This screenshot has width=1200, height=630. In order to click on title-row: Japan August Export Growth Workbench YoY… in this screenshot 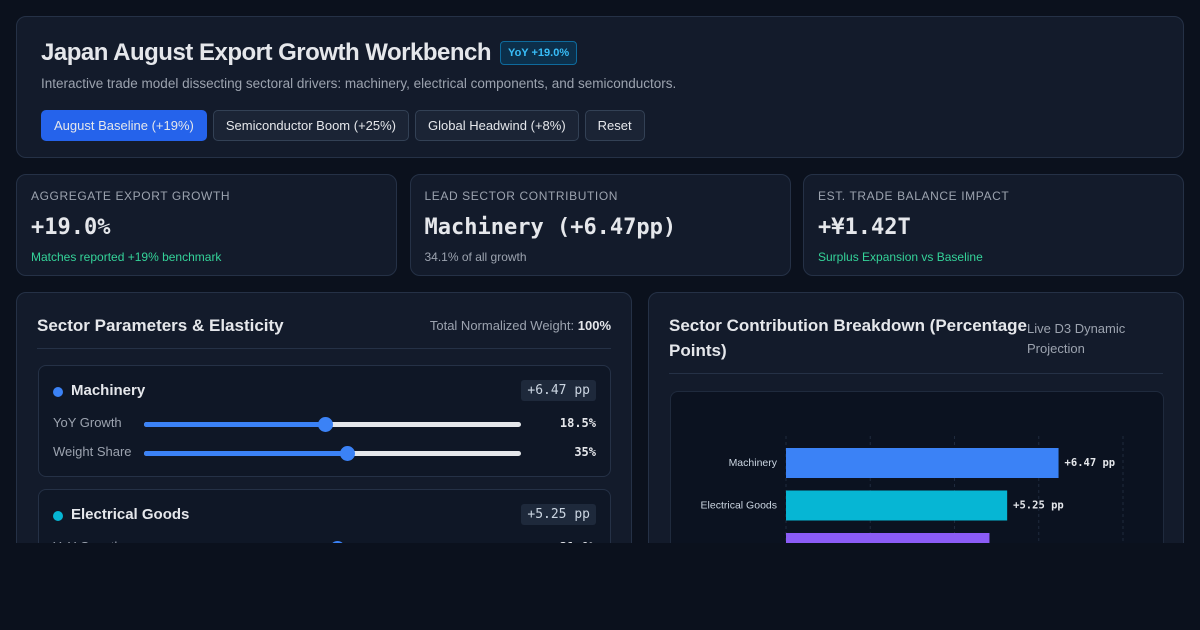, I will do `click(309, 53)`.